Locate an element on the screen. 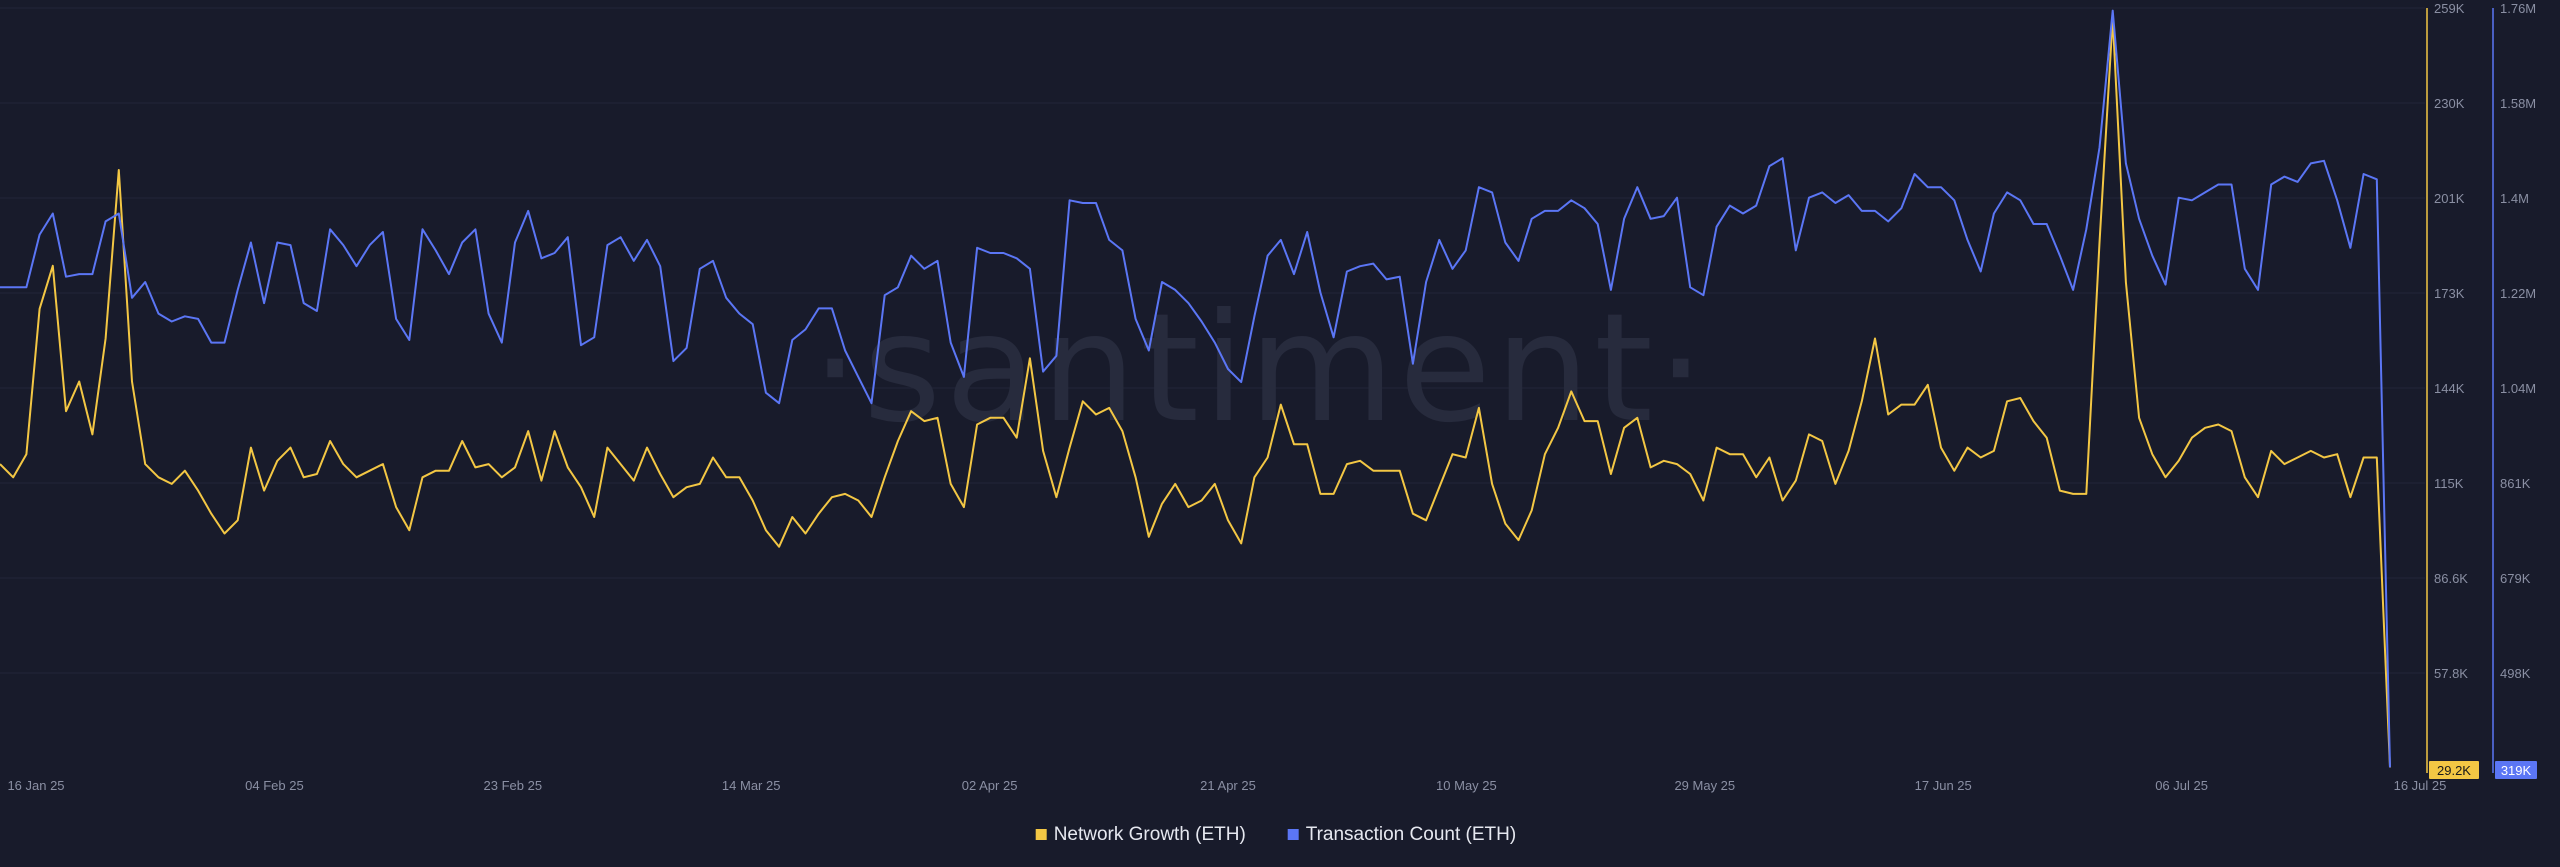 The width and height of the screenshot is (2560, 867). left-current-value-badge: 29.2K is located at coordinates (2454, 770).